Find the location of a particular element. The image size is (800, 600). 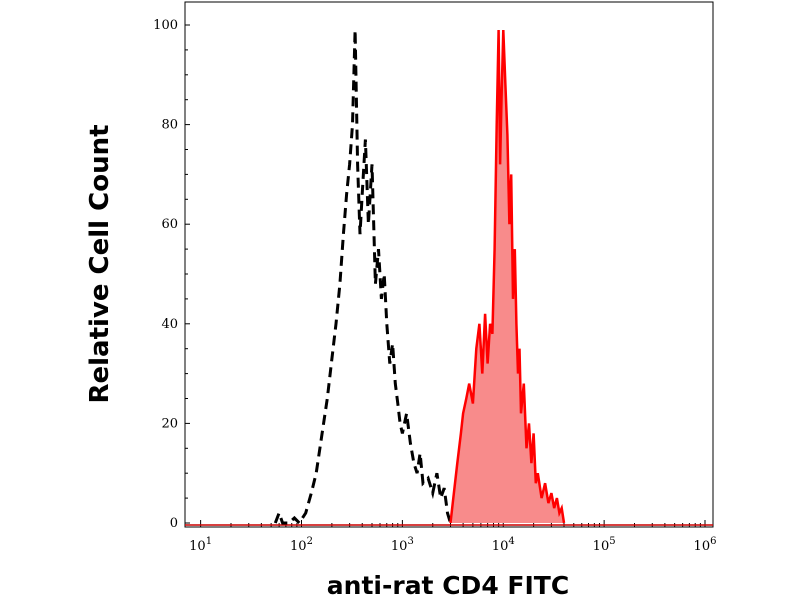

x-axis-label: anti-rat CD4 FITC is located at coordinates (448, 585).